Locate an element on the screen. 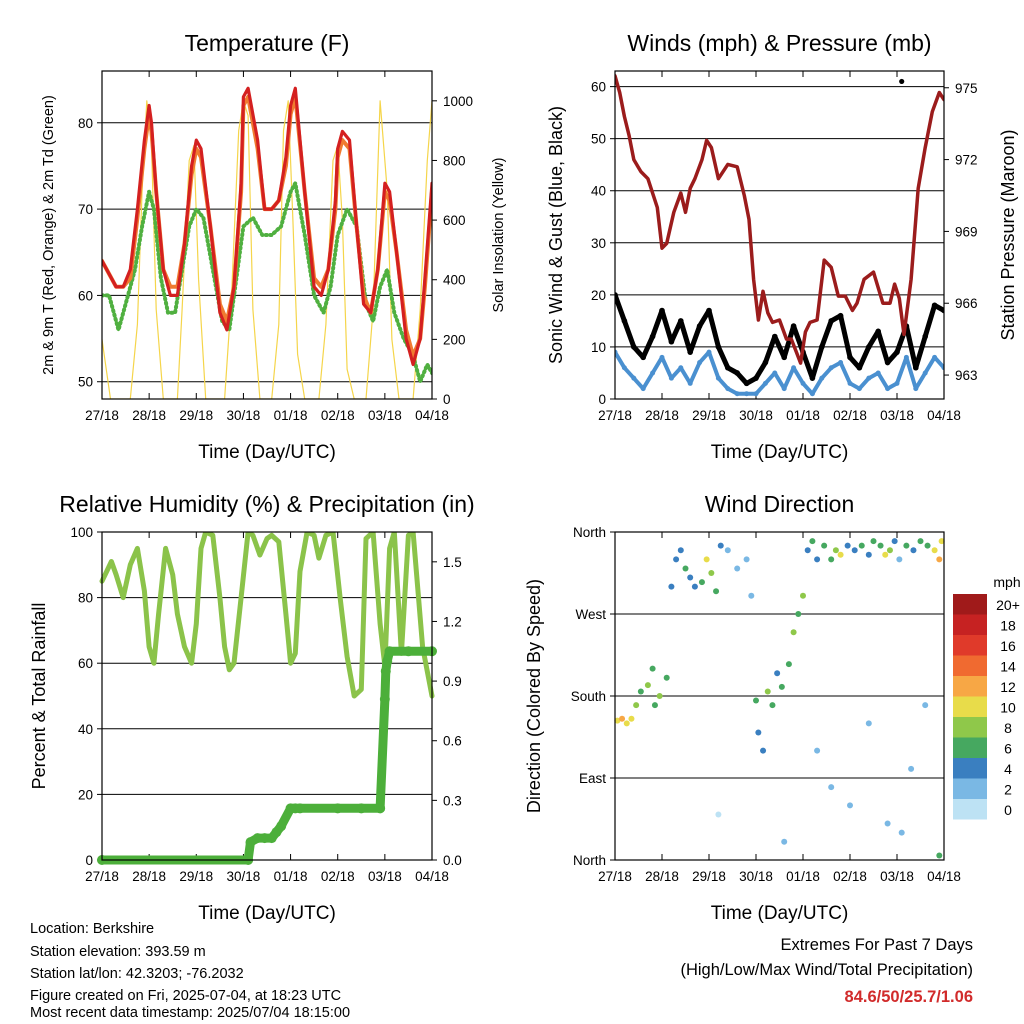 This screenshot has width=1024, height=1024. winds-series is located at coordinates (779, 235).